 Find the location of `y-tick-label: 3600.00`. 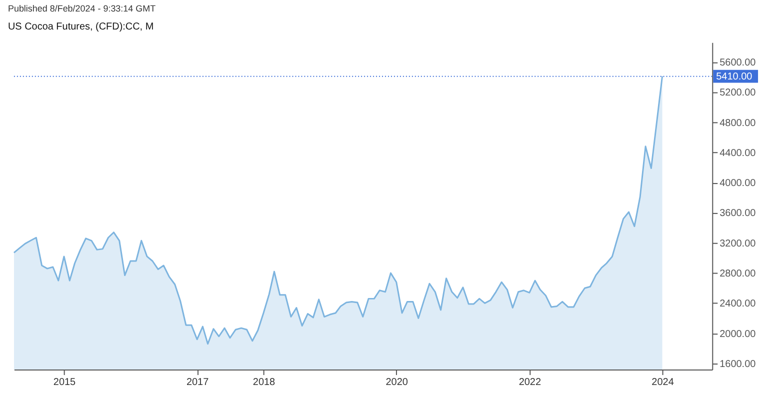

y-tick-label: 3600.00 is located at coordinates (738, 214).